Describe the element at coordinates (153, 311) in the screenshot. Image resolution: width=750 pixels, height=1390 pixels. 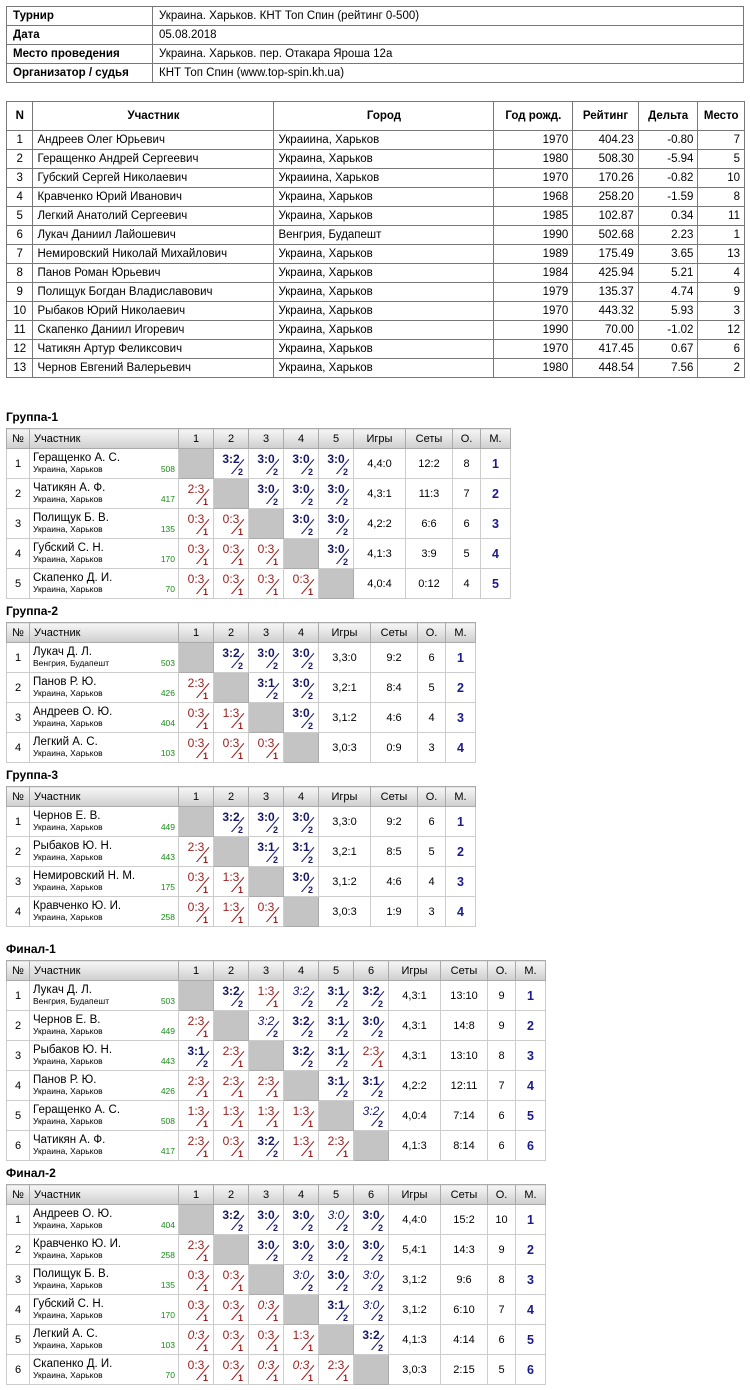
I see `participant-cell: Рыбаков Юрий Николаевич` at that location.